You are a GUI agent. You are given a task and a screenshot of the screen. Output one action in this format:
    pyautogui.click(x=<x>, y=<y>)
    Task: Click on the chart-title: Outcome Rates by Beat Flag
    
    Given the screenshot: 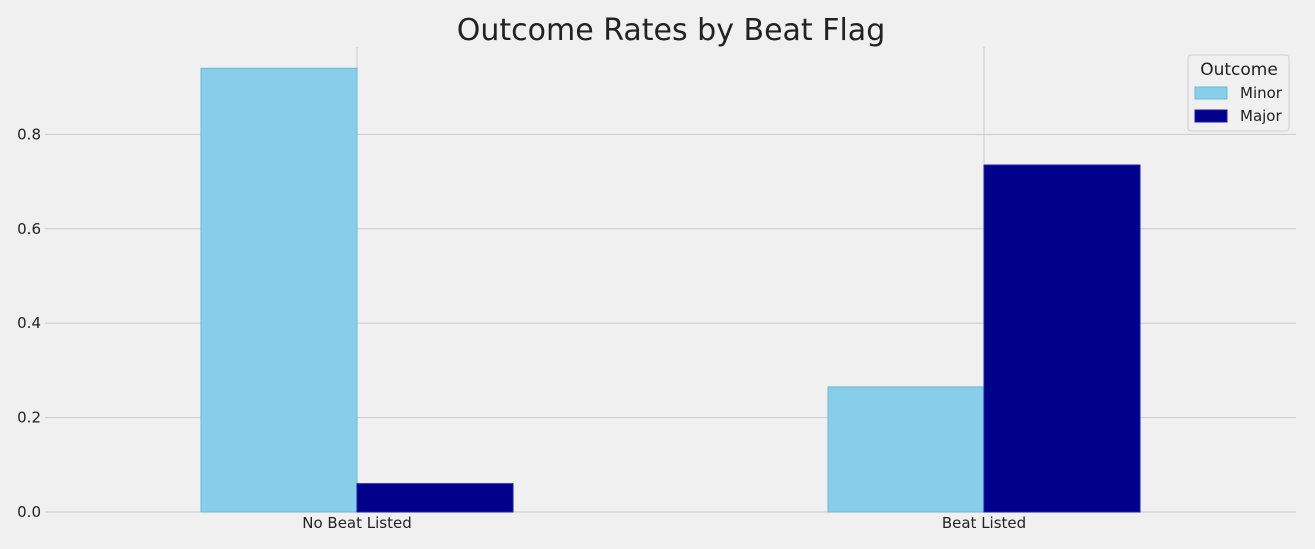 What is the action you would take?
    pyautogui.click(x=671, y=30)
    